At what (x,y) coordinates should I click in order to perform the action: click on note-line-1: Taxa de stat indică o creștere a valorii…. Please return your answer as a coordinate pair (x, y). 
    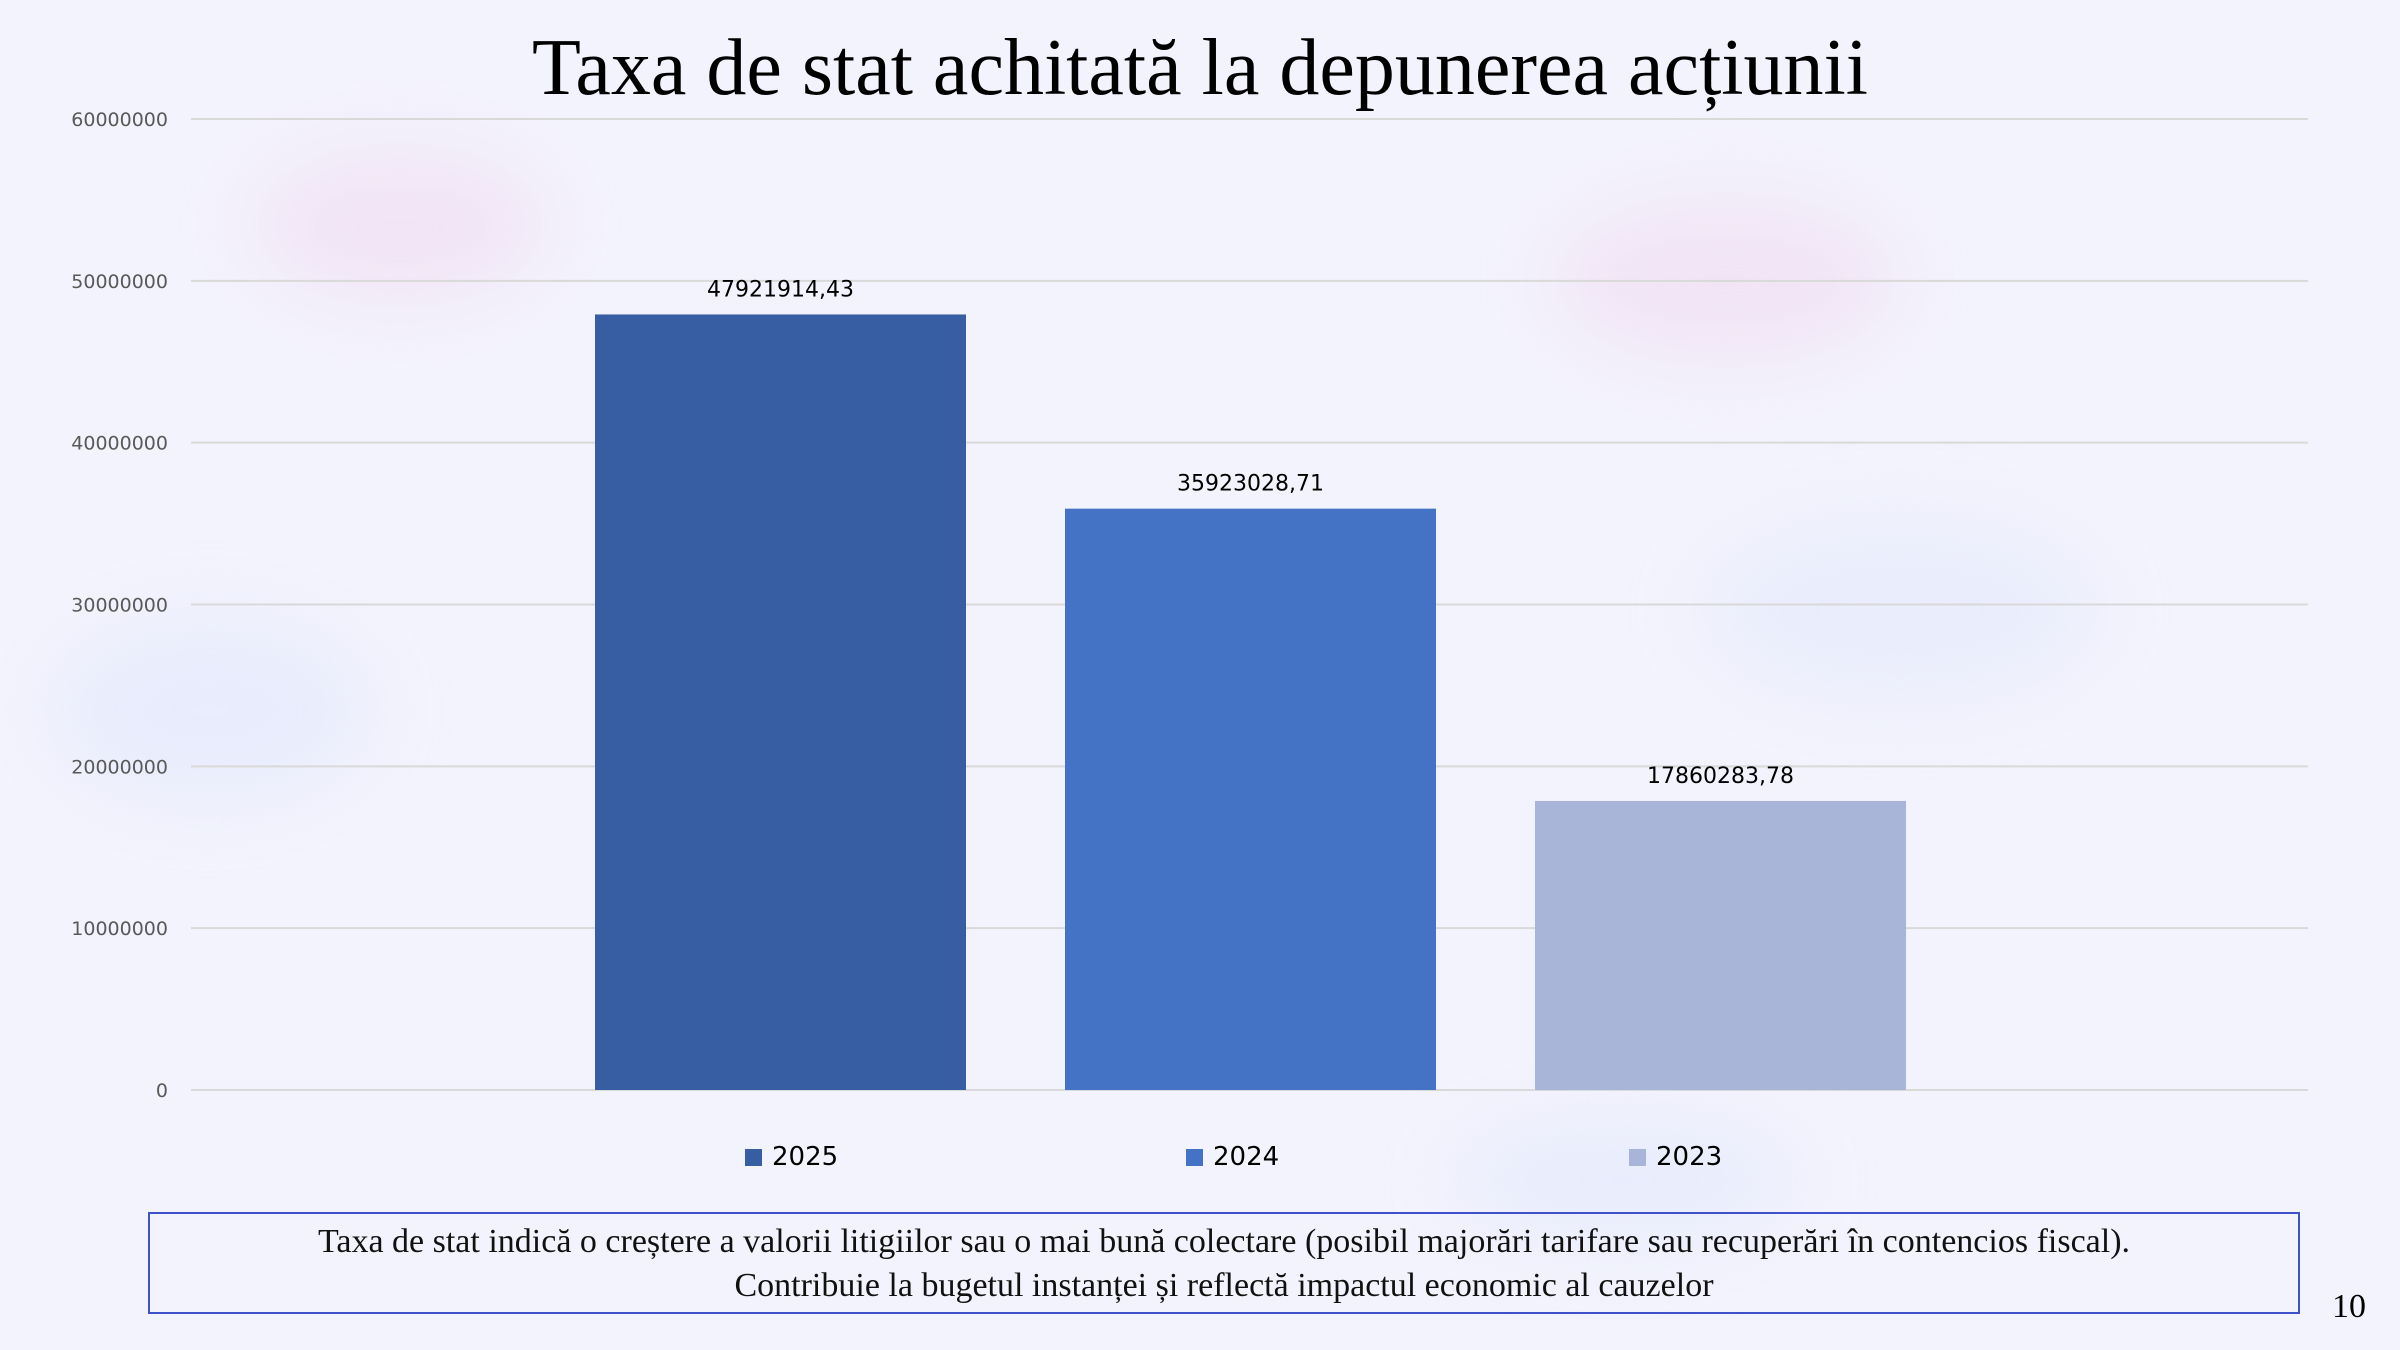
    Looking at the image, I should click on (1224, 1241).